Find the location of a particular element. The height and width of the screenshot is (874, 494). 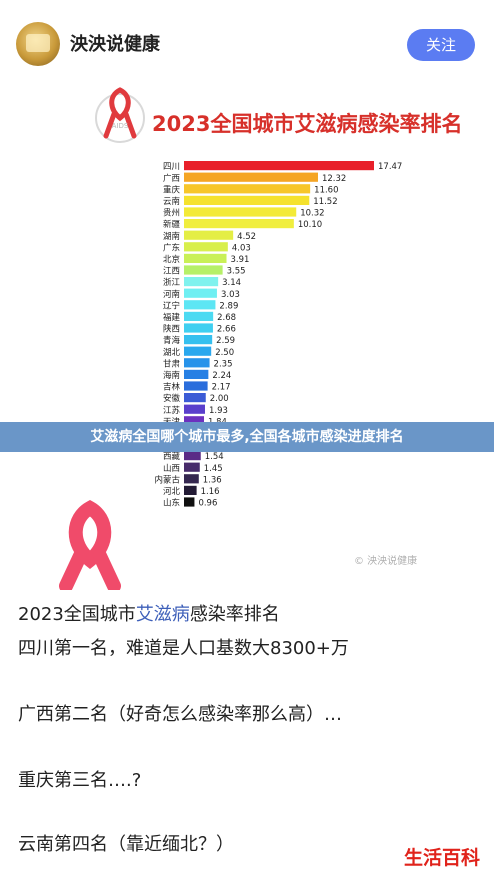

category-label: 内蒙古 is located at coordinates (167, 479).